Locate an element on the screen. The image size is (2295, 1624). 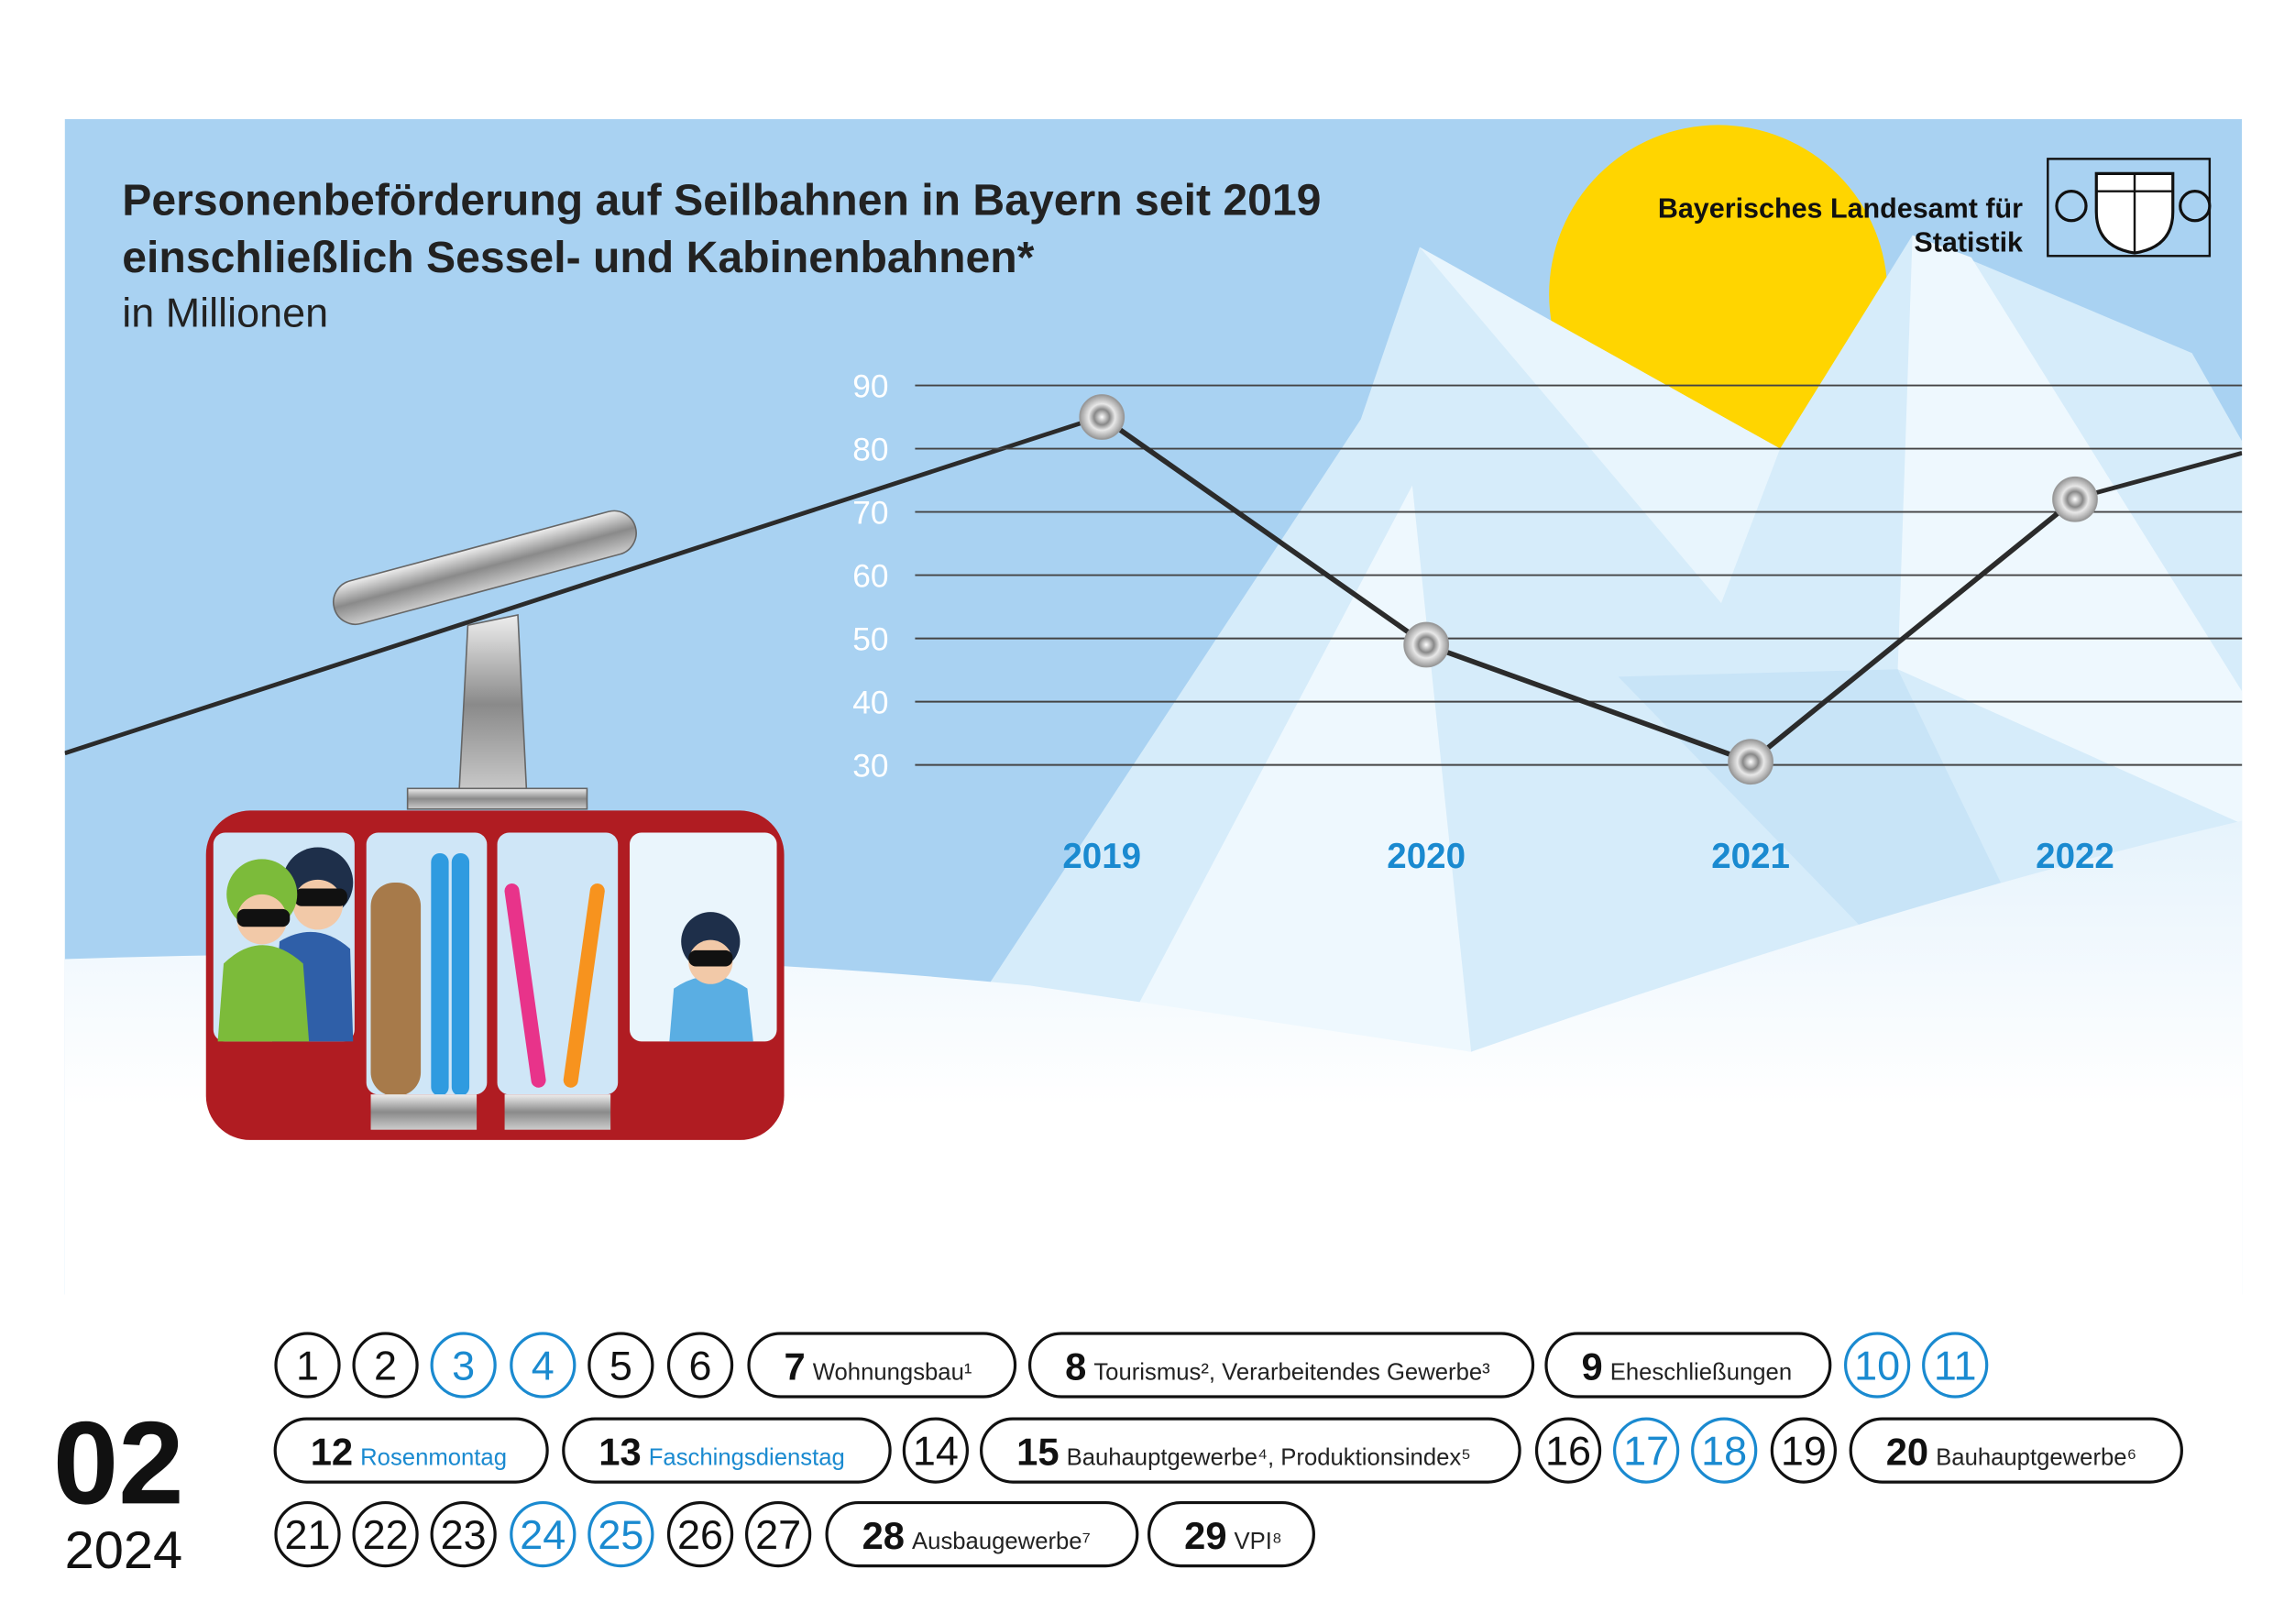
day-entry: 15 Bauhauptgewerbe⁴, Produktionsindex⁵ is located at coordinates (1243, 1452).